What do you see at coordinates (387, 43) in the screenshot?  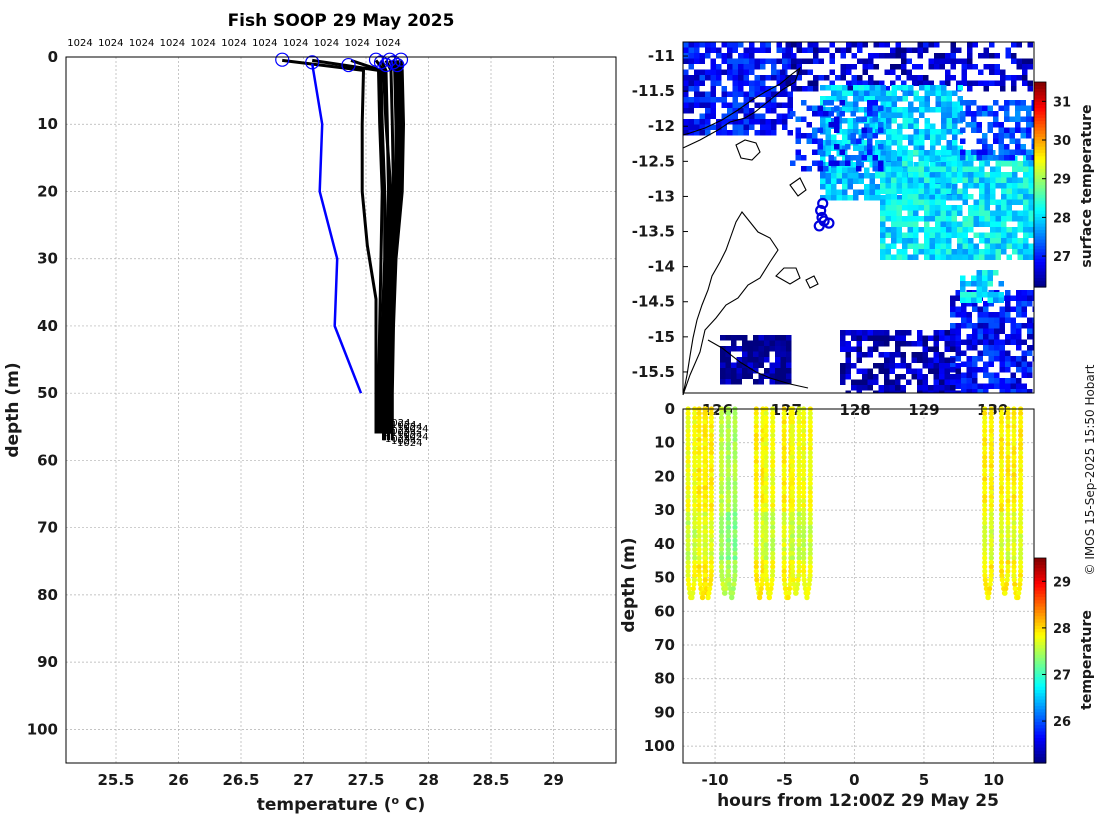 I see `top-drop-label: 1024` at bounding box center [387, 43].